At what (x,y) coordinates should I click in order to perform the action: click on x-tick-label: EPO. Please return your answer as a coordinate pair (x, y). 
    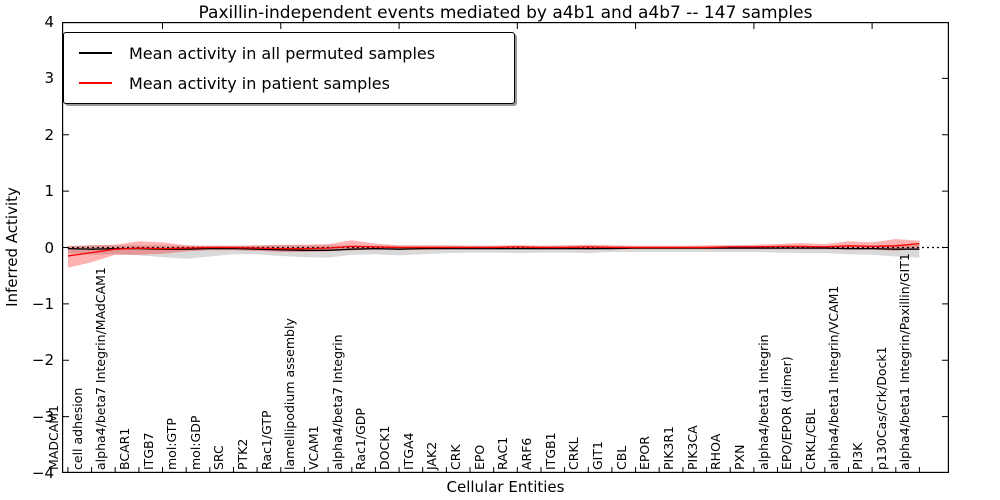
    Looking at the image, I should click on (479, 457).